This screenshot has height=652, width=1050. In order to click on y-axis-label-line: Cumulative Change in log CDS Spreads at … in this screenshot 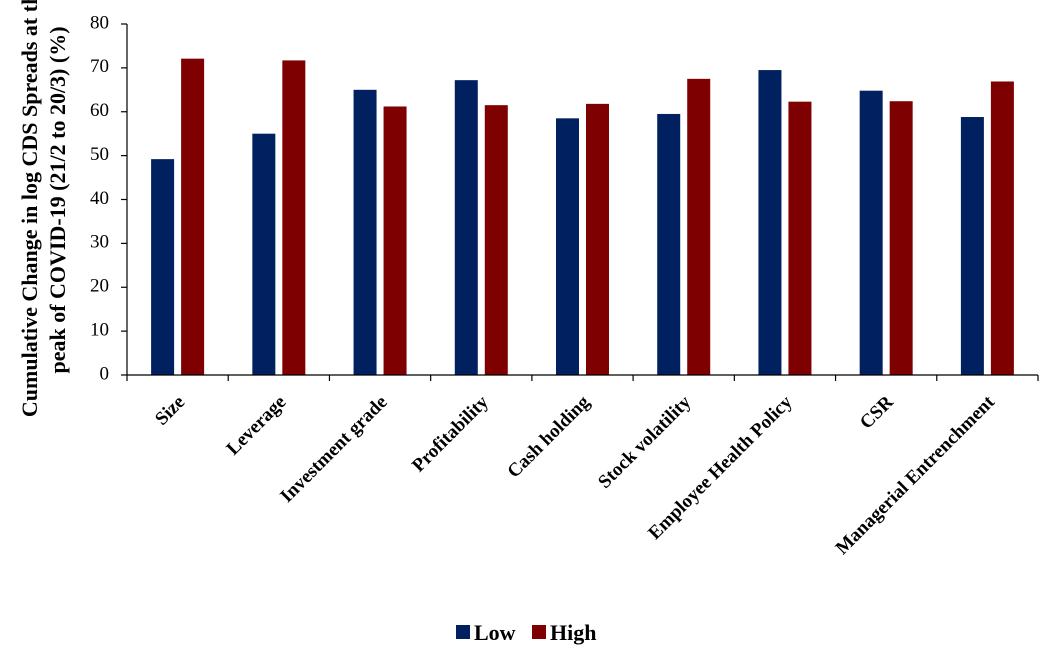, I will do `click(29, 208)`.